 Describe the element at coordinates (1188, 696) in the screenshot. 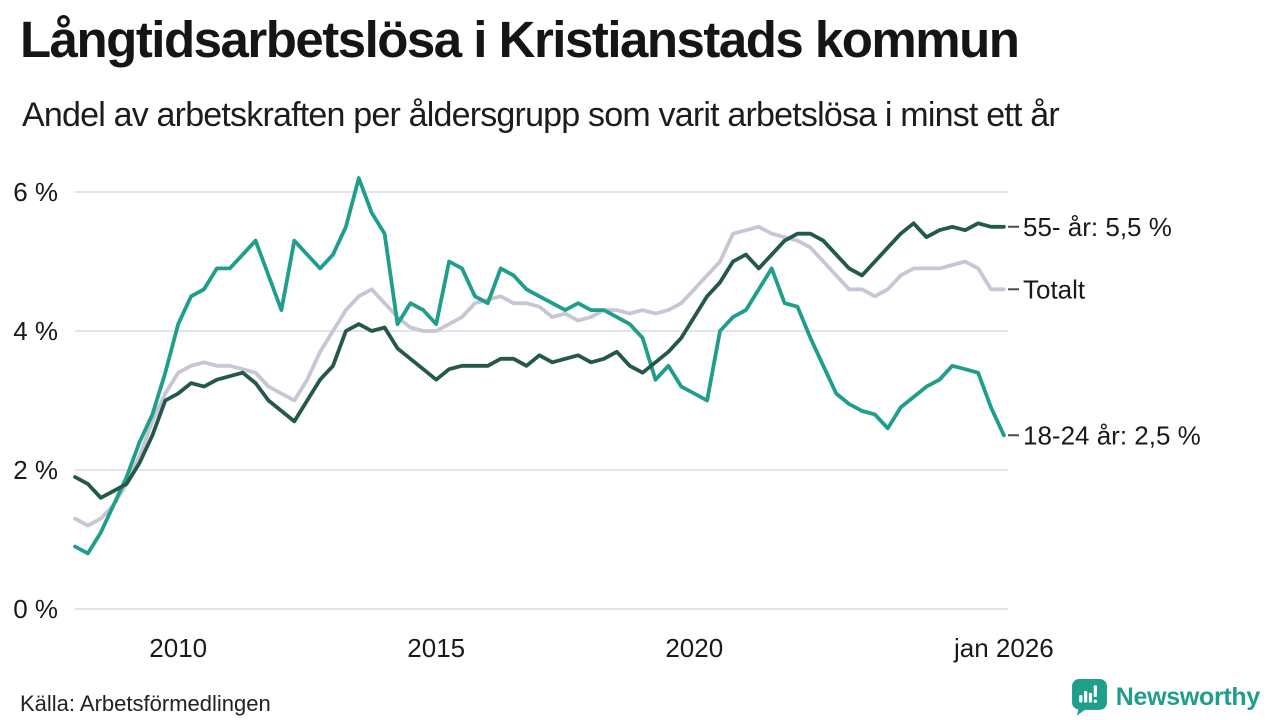

I see `newsworthy-wordmark: Newsworthy` at that location.